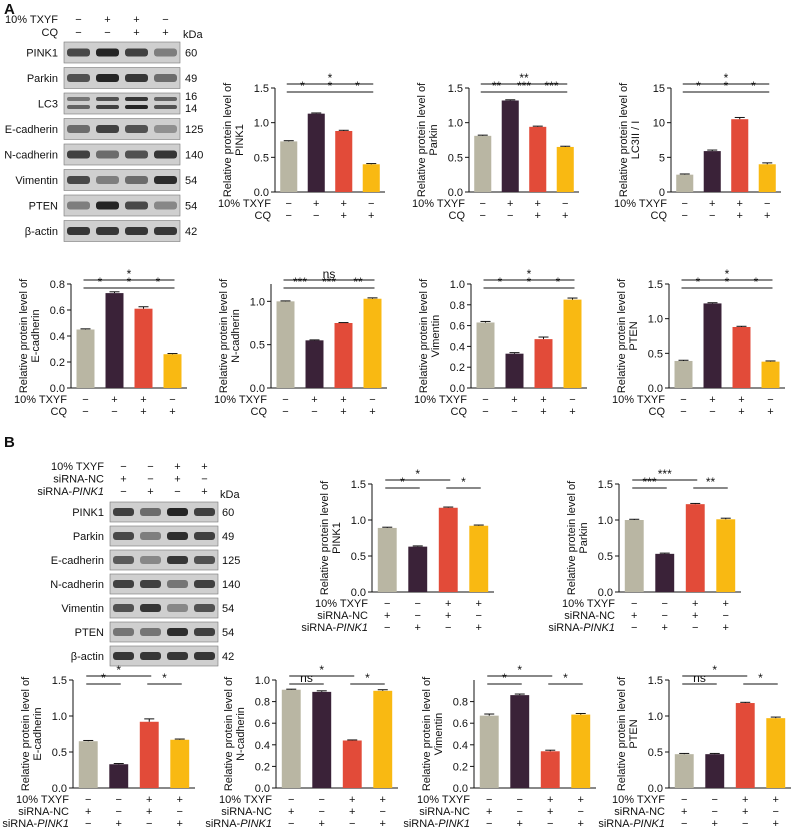 The image size is (800, 832). Describe the element at coordinates (77, 561) in the screenshot. I see `blot-protein-label: E-cadherin` at that location.